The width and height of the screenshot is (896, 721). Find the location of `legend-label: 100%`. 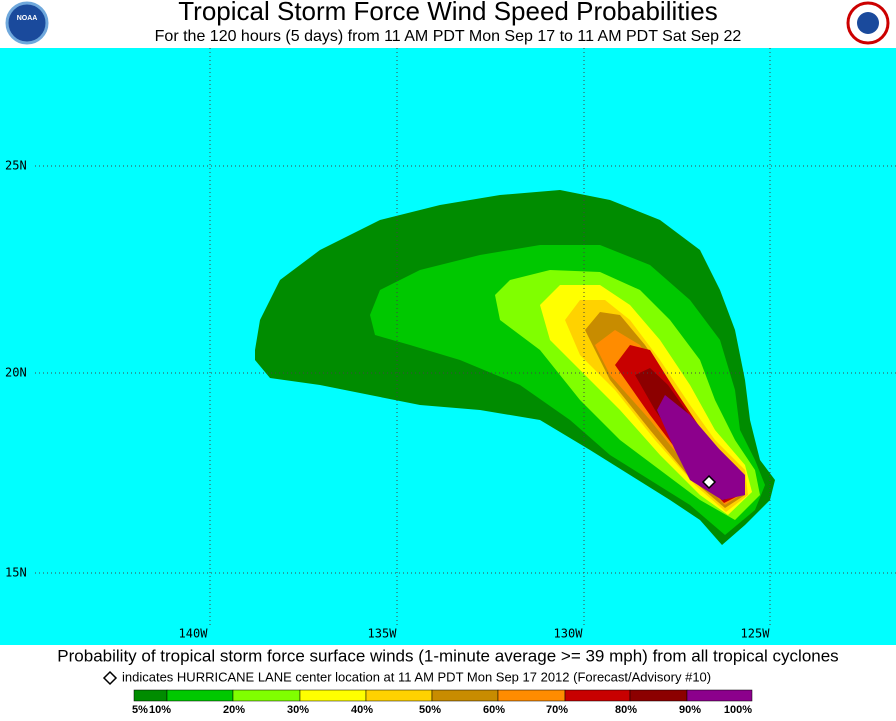

legend-label: 100% is located at coordinates (738, 710).